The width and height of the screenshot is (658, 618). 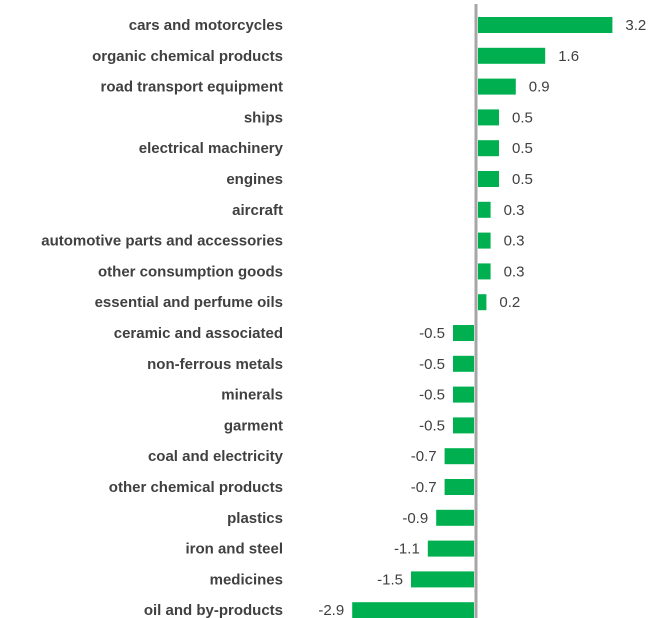 I want to click on value-label-8: 0.3, so click(x=514, y=271).